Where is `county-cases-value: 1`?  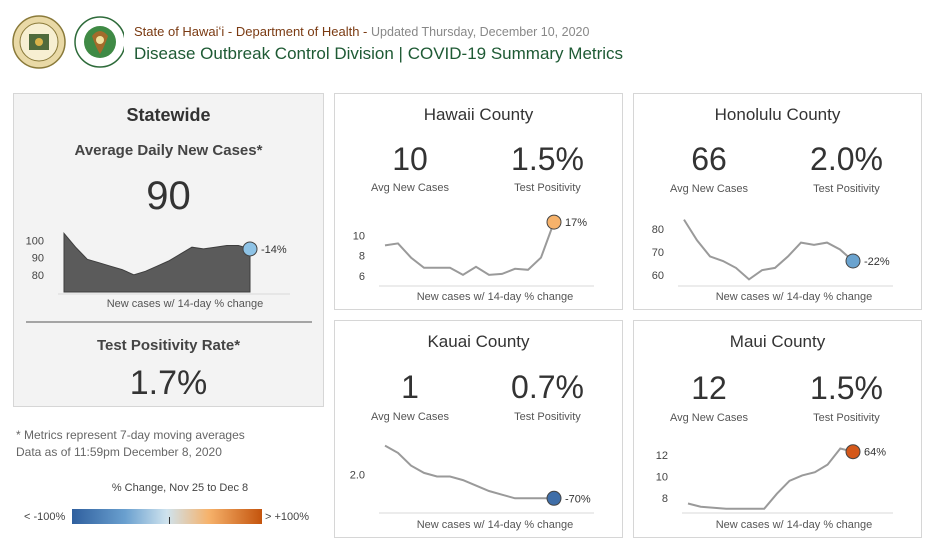 county-cases-value: 1 is located at coordinates (410, 387).